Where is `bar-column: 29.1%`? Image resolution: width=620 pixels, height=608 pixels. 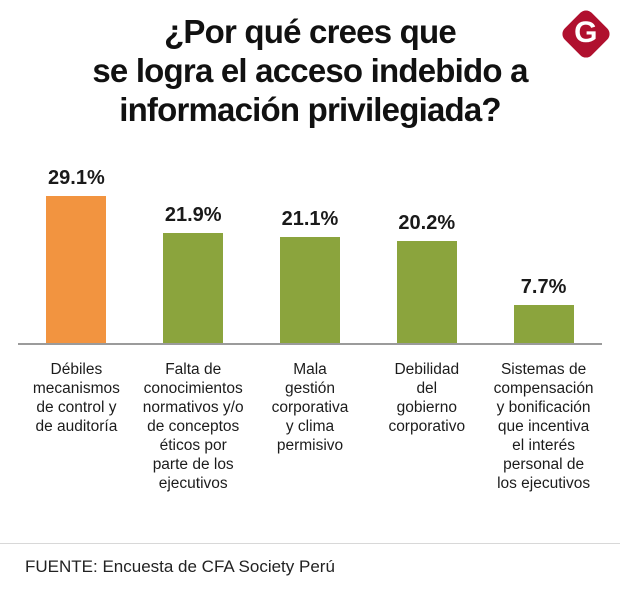 bar-column: 29.1% is located at coordinates (76, 252).